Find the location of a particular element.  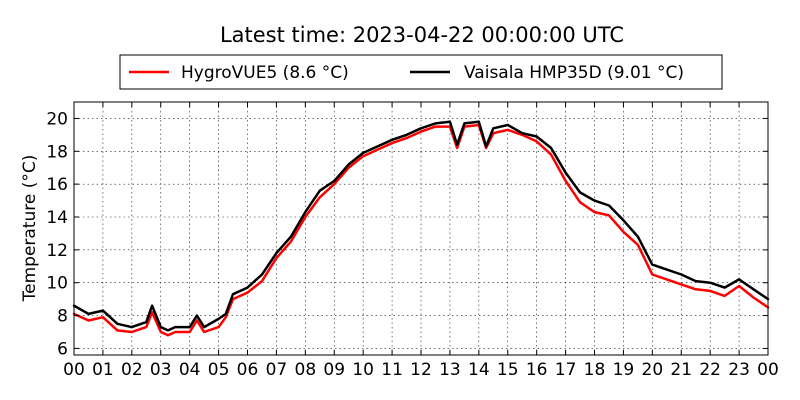

y-tick-label: 12 is located at coordinates (57, 251).